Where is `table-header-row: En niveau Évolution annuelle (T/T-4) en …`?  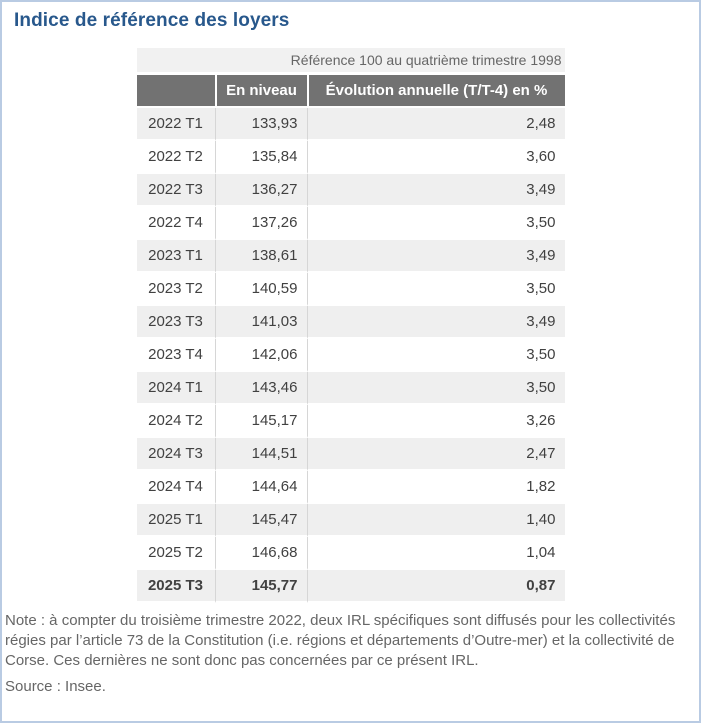
table-header-row: En niveau Évolution annuelle (T/T-4) en … is located at coordinates (350, 91).